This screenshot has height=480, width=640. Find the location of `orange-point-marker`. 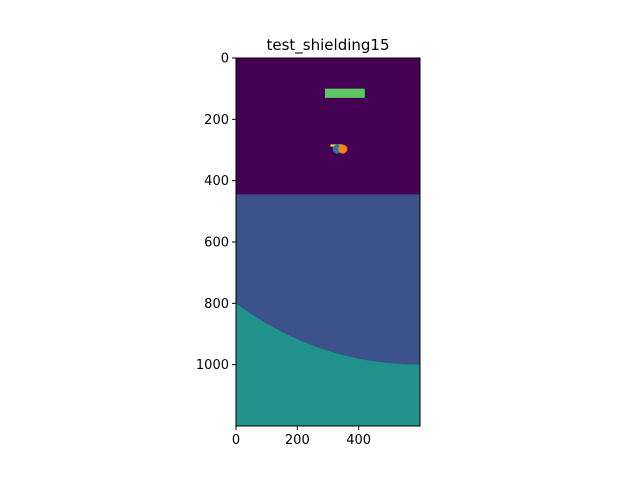

orange-point-marker is located at coordinates (343, 149).